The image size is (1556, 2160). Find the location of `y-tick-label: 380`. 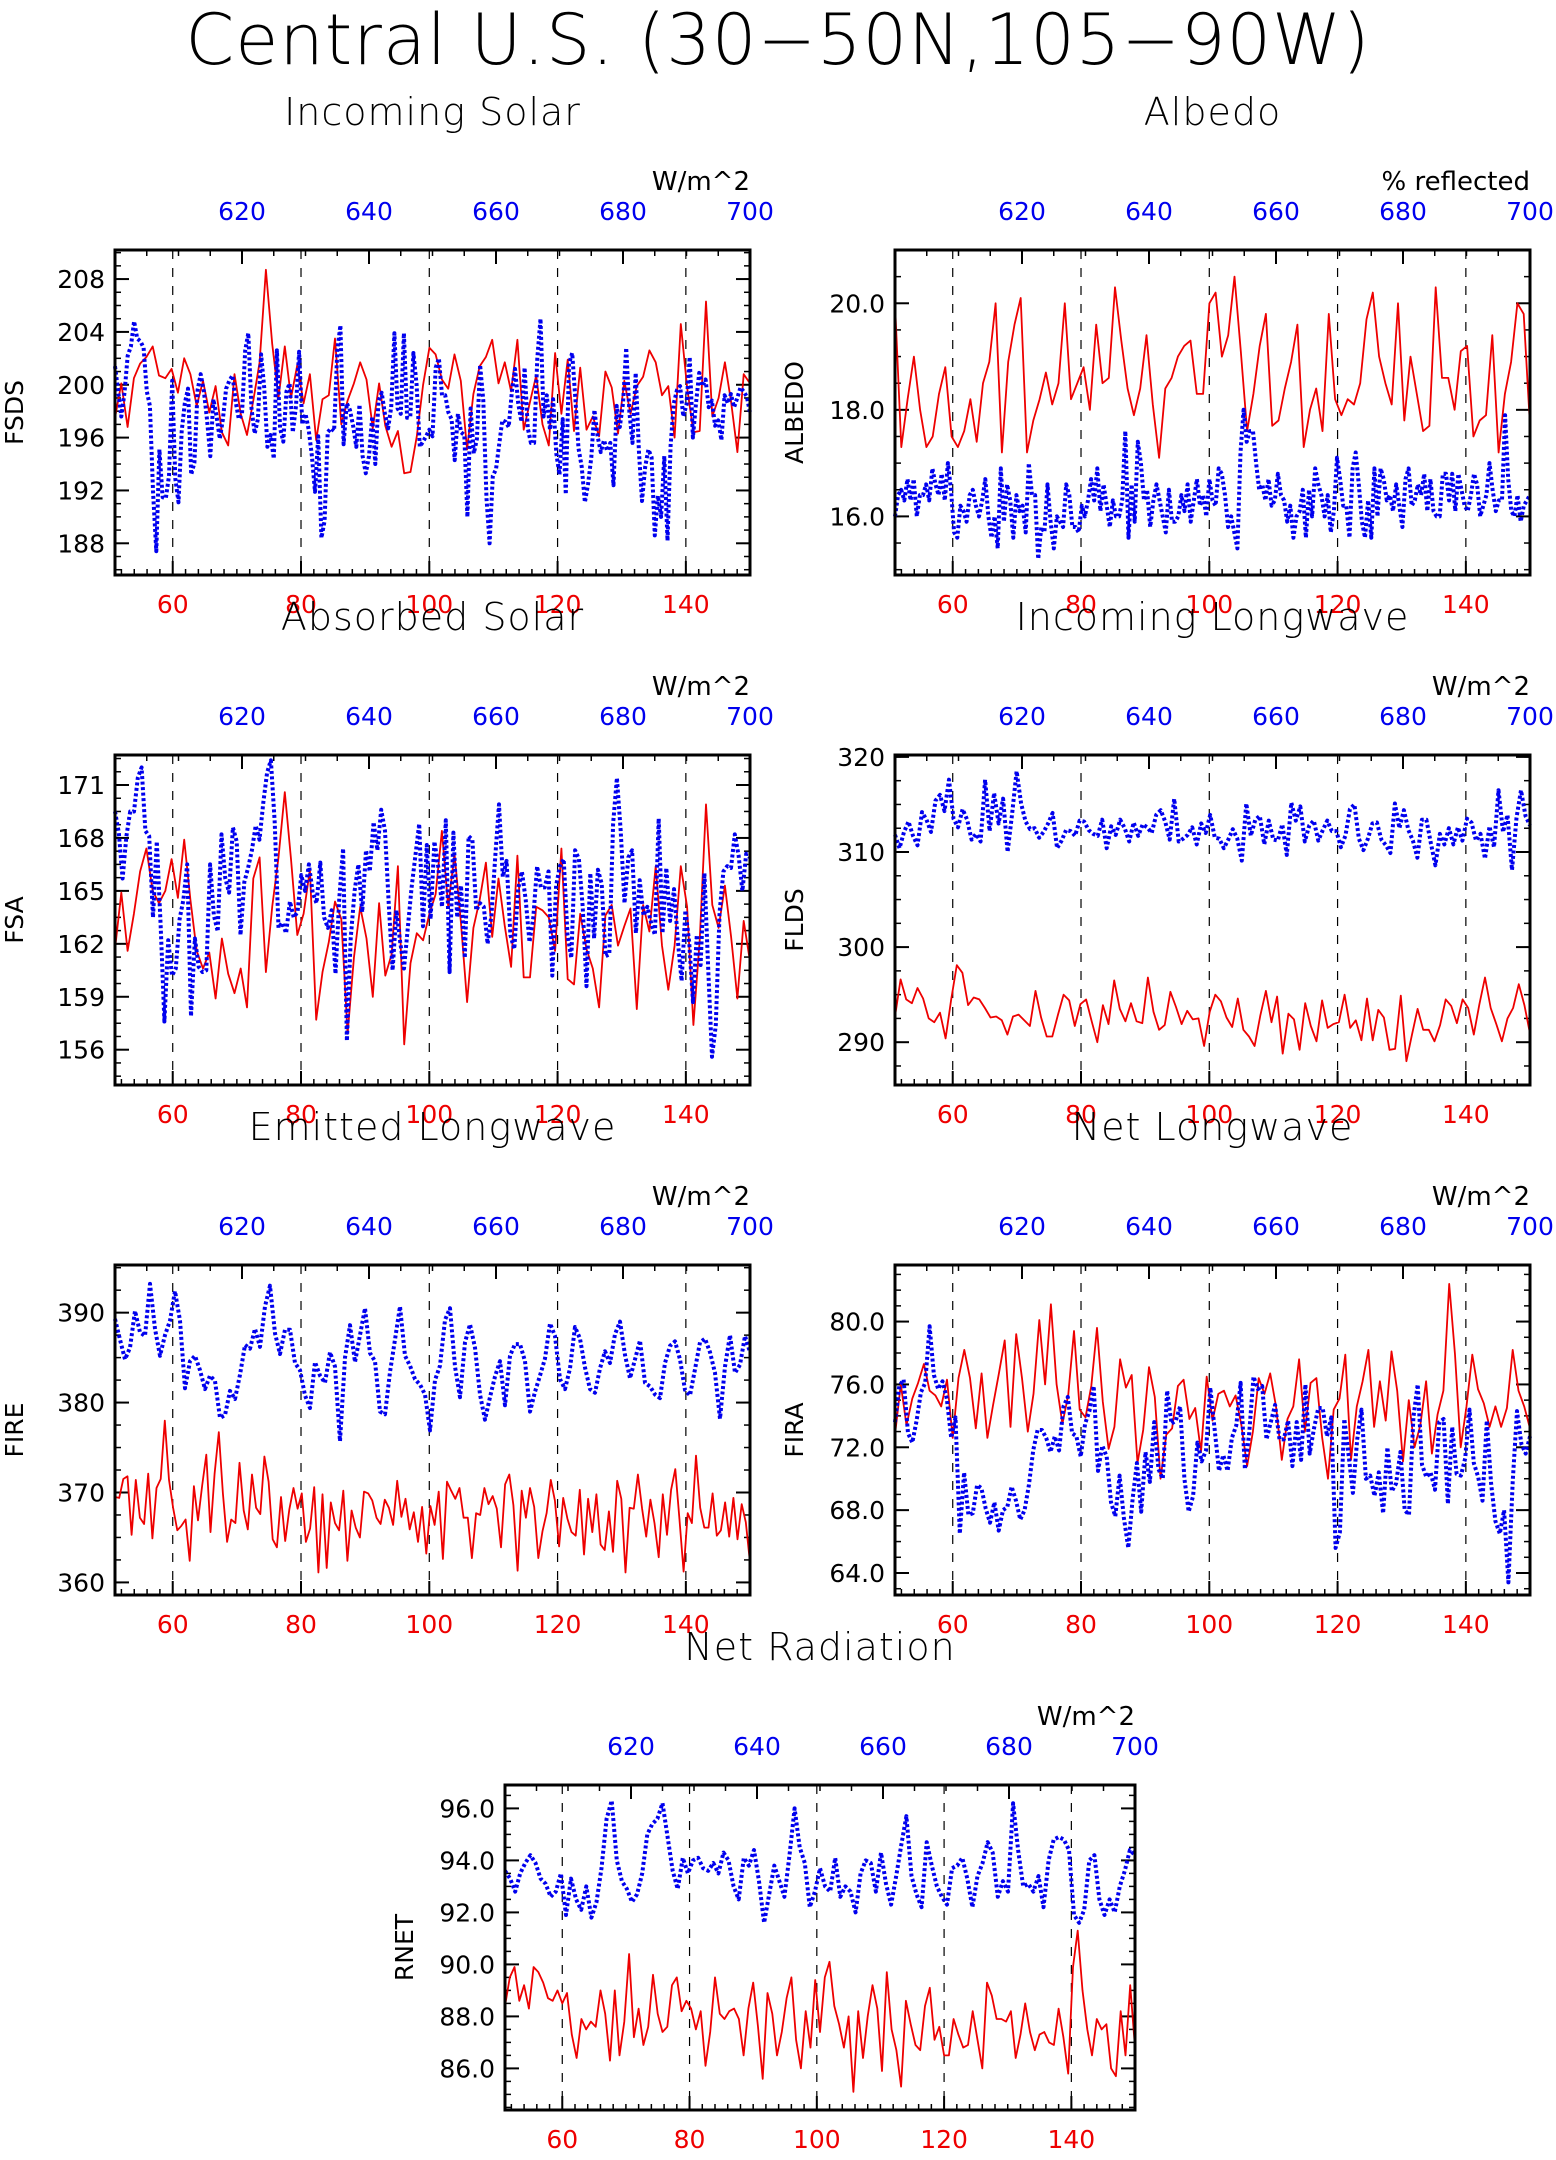

y-tick-label: 380 is located at coordinates (81, 1403).